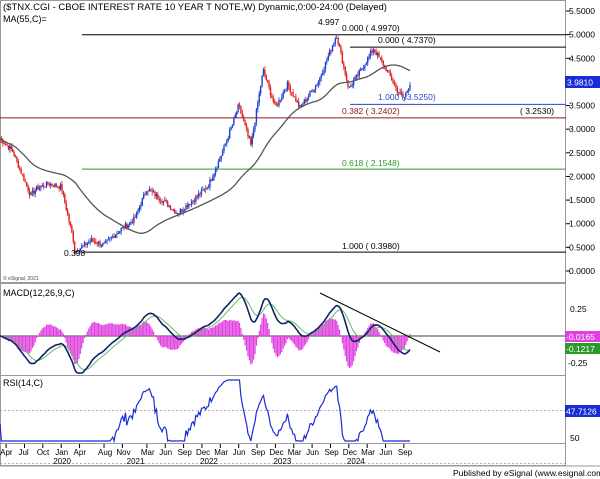 Image resolution: width=600 pixels, height=479 pixels. I want to click on fib-label-top-a: 0.000 ( 4.9970), so click(371, 28).